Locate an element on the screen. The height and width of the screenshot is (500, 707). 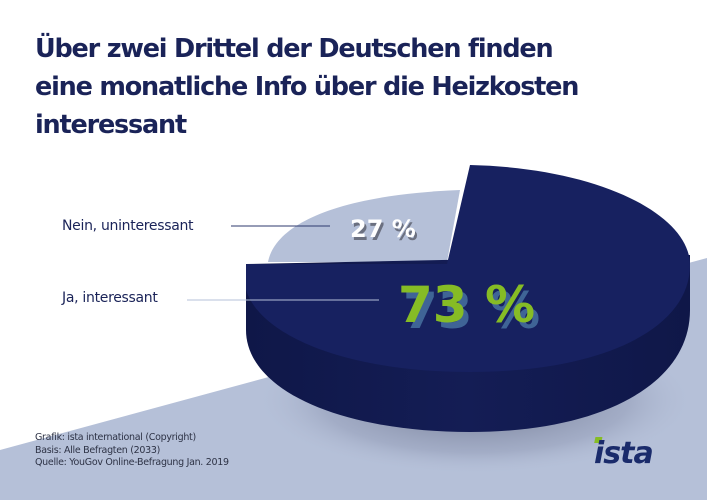
title-line-2: eine monatliche Info über die Heizkosten is located at coordinates (307, 87).